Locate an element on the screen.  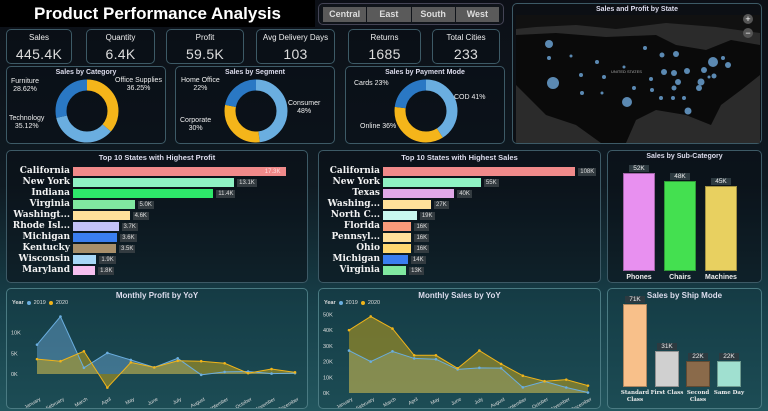
zoom-in-button: + is located at coordinates (748, 19).